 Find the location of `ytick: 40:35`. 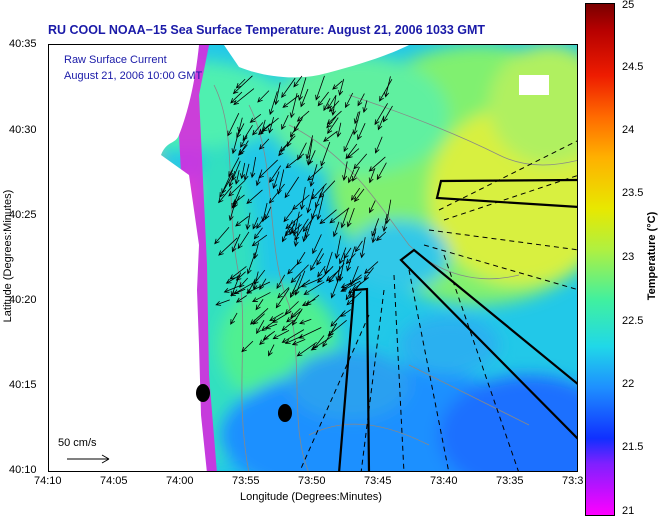

ytick: 40:35 is located at coordinates (23, 44).